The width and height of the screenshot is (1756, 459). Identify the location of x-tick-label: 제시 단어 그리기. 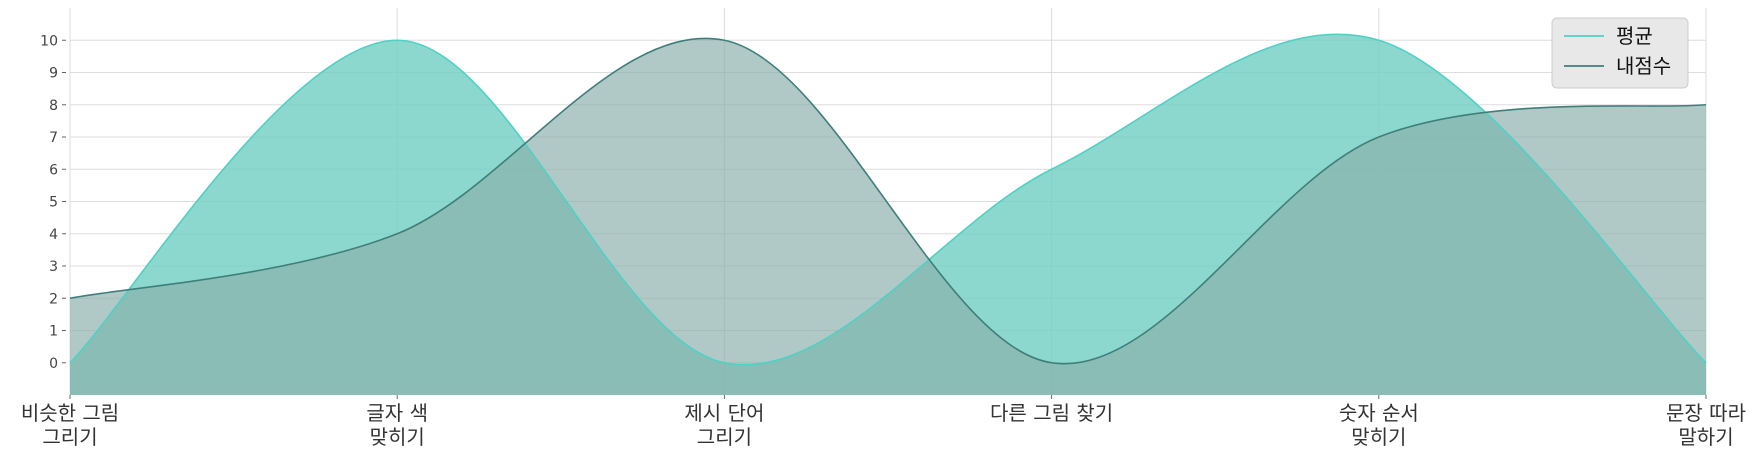
(724, 425).